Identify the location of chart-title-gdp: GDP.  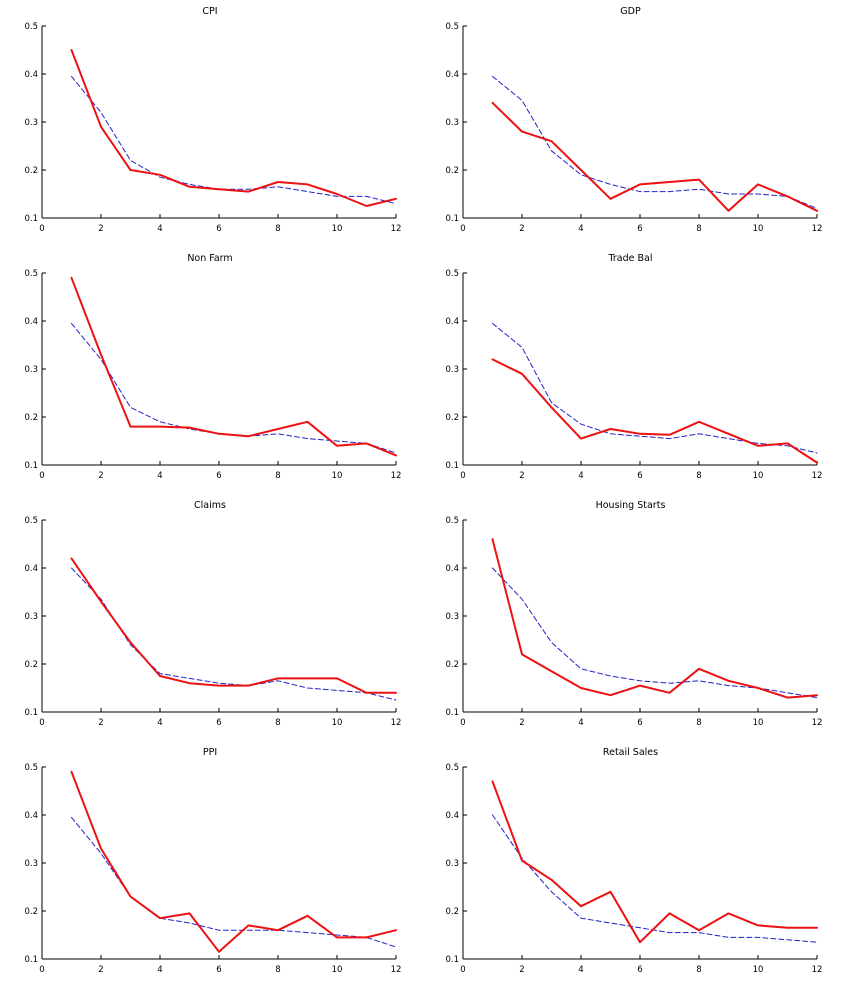
(630, 11).